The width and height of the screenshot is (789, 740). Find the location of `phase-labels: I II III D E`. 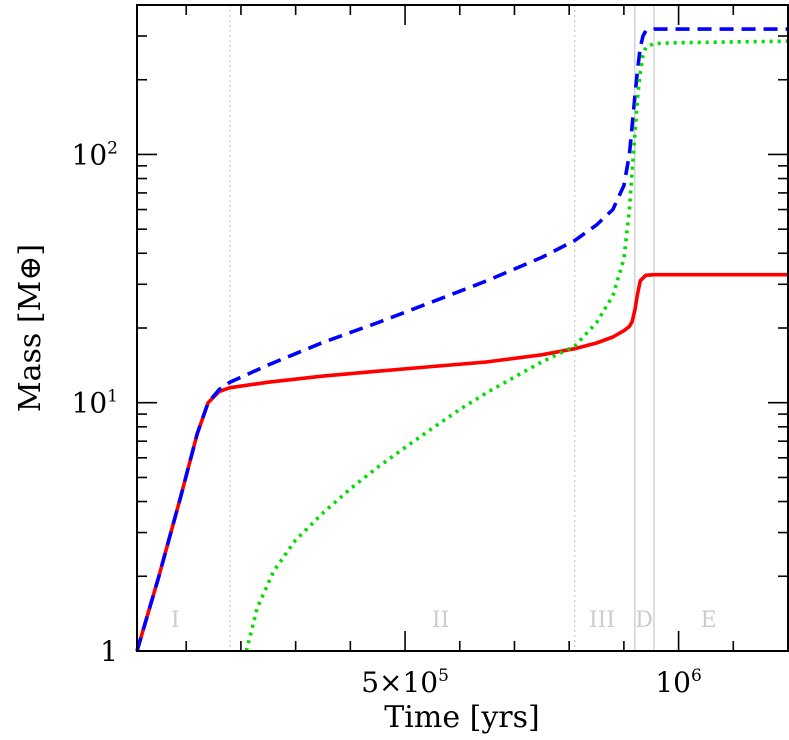

phase-labels: I II III D E is located at coordinates (444, 620).